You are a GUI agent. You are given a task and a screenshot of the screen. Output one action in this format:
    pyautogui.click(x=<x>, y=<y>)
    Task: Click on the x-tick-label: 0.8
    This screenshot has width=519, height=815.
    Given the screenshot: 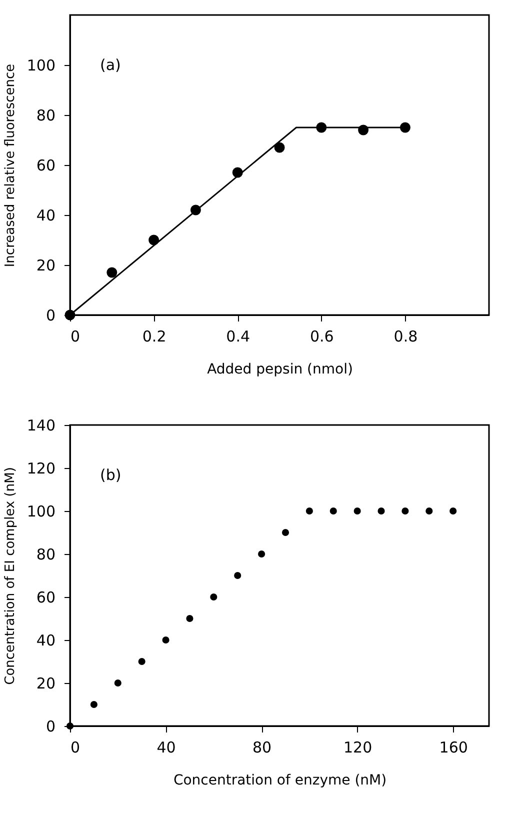 What is the action you would take?
    pyautogui.click(x=406, y=337)
    